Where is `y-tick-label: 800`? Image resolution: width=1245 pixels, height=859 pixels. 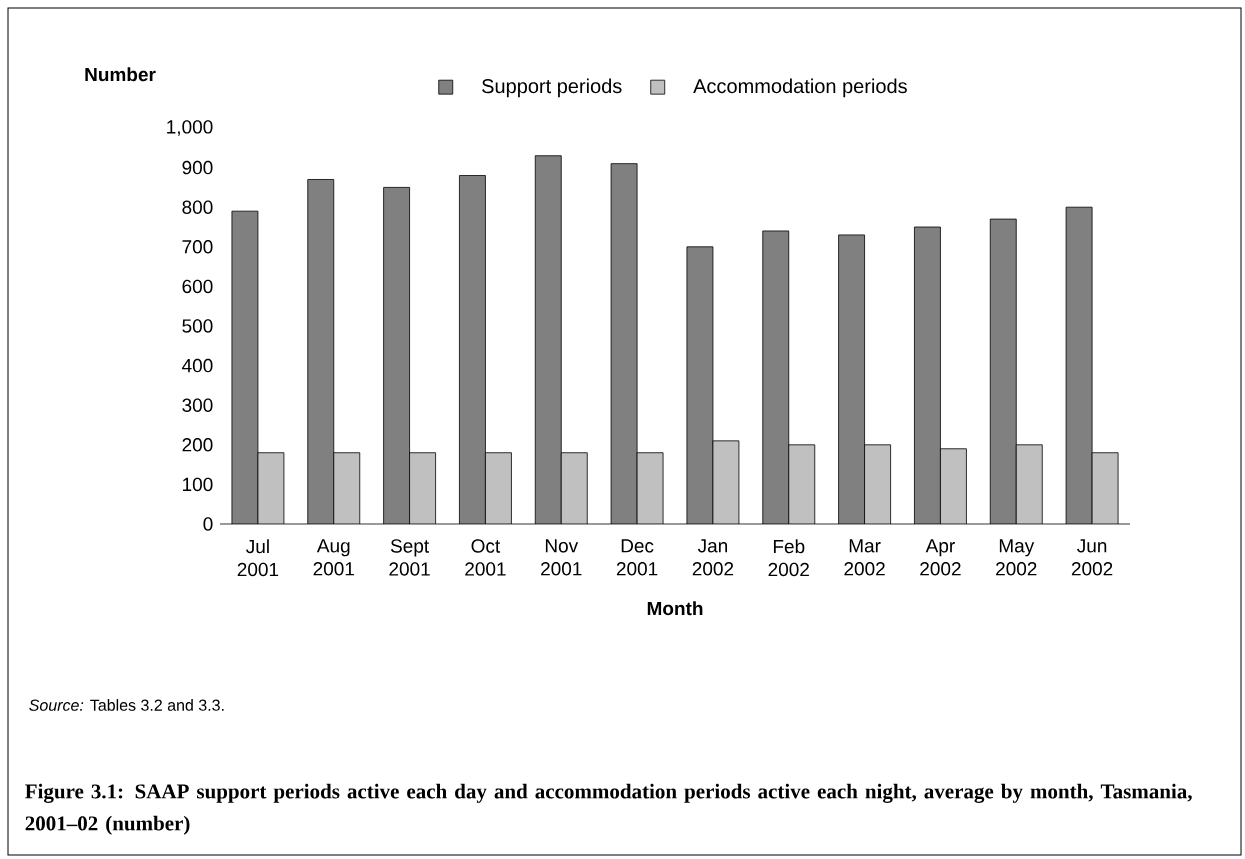
y-tick-label: 800 is located at coordinates (197, 207).